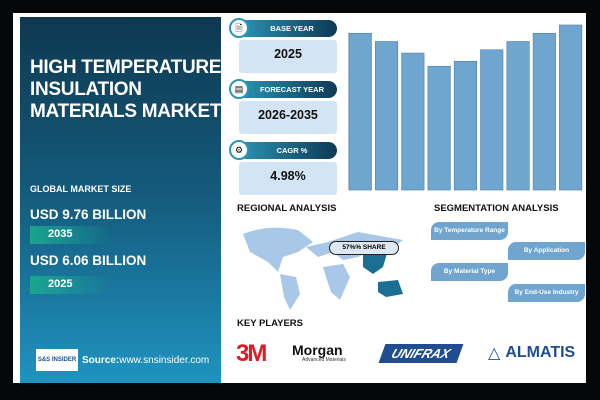  I want to click on stat-value: 2026-2035, so click(288, 117).